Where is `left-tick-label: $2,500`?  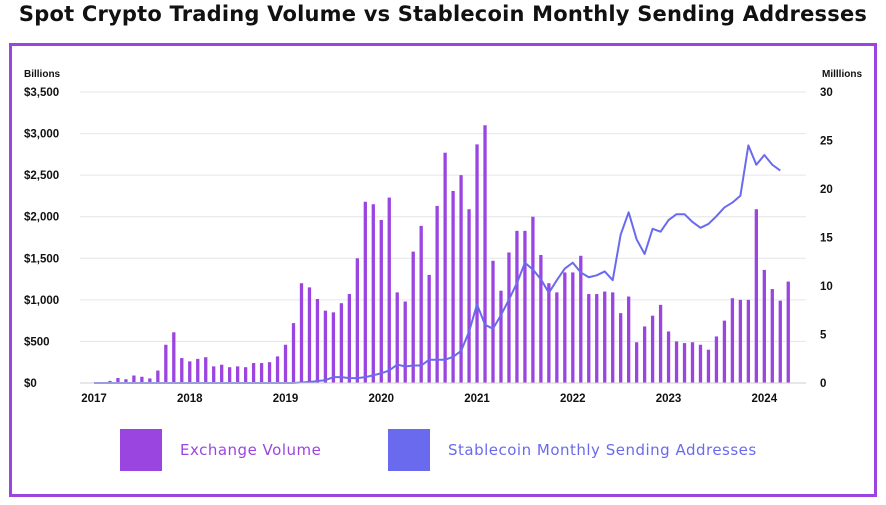 left-tick-label: $2,500 is located at coordinates (41, 176).